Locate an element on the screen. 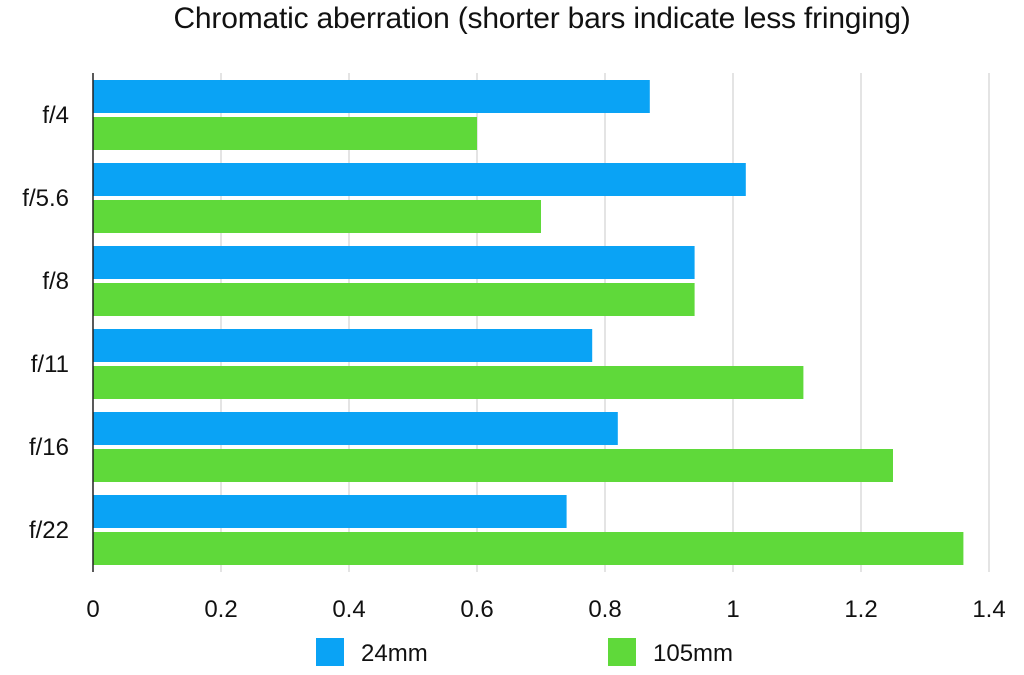  legend-label-105mm: 105mm is located at coordinates (693, 653).